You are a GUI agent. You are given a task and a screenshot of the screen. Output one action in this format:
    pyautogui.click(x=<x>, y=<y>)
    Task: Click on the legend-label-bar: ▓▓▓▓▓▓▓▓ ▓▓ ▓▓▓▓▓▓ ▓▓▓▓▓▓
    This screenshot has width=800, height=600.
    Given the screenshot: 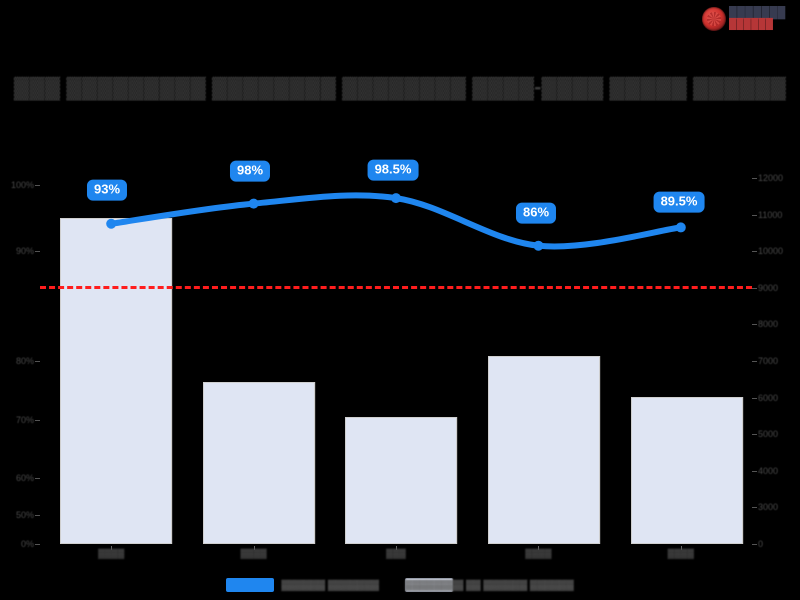 What is the action you would take?
    pyautogui.click(x=489, y=585)
    